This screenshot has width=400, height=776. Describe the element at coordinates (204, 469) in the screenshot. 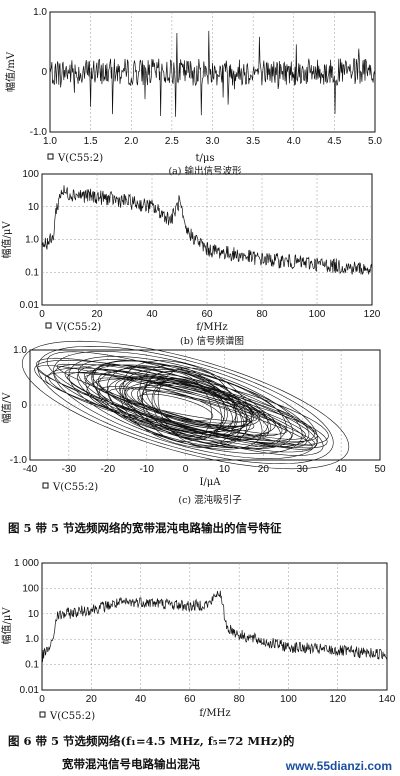

I see `chart-c-xticks: -40 -30 -20 -10 0 10 20 30 40 50` at that location.